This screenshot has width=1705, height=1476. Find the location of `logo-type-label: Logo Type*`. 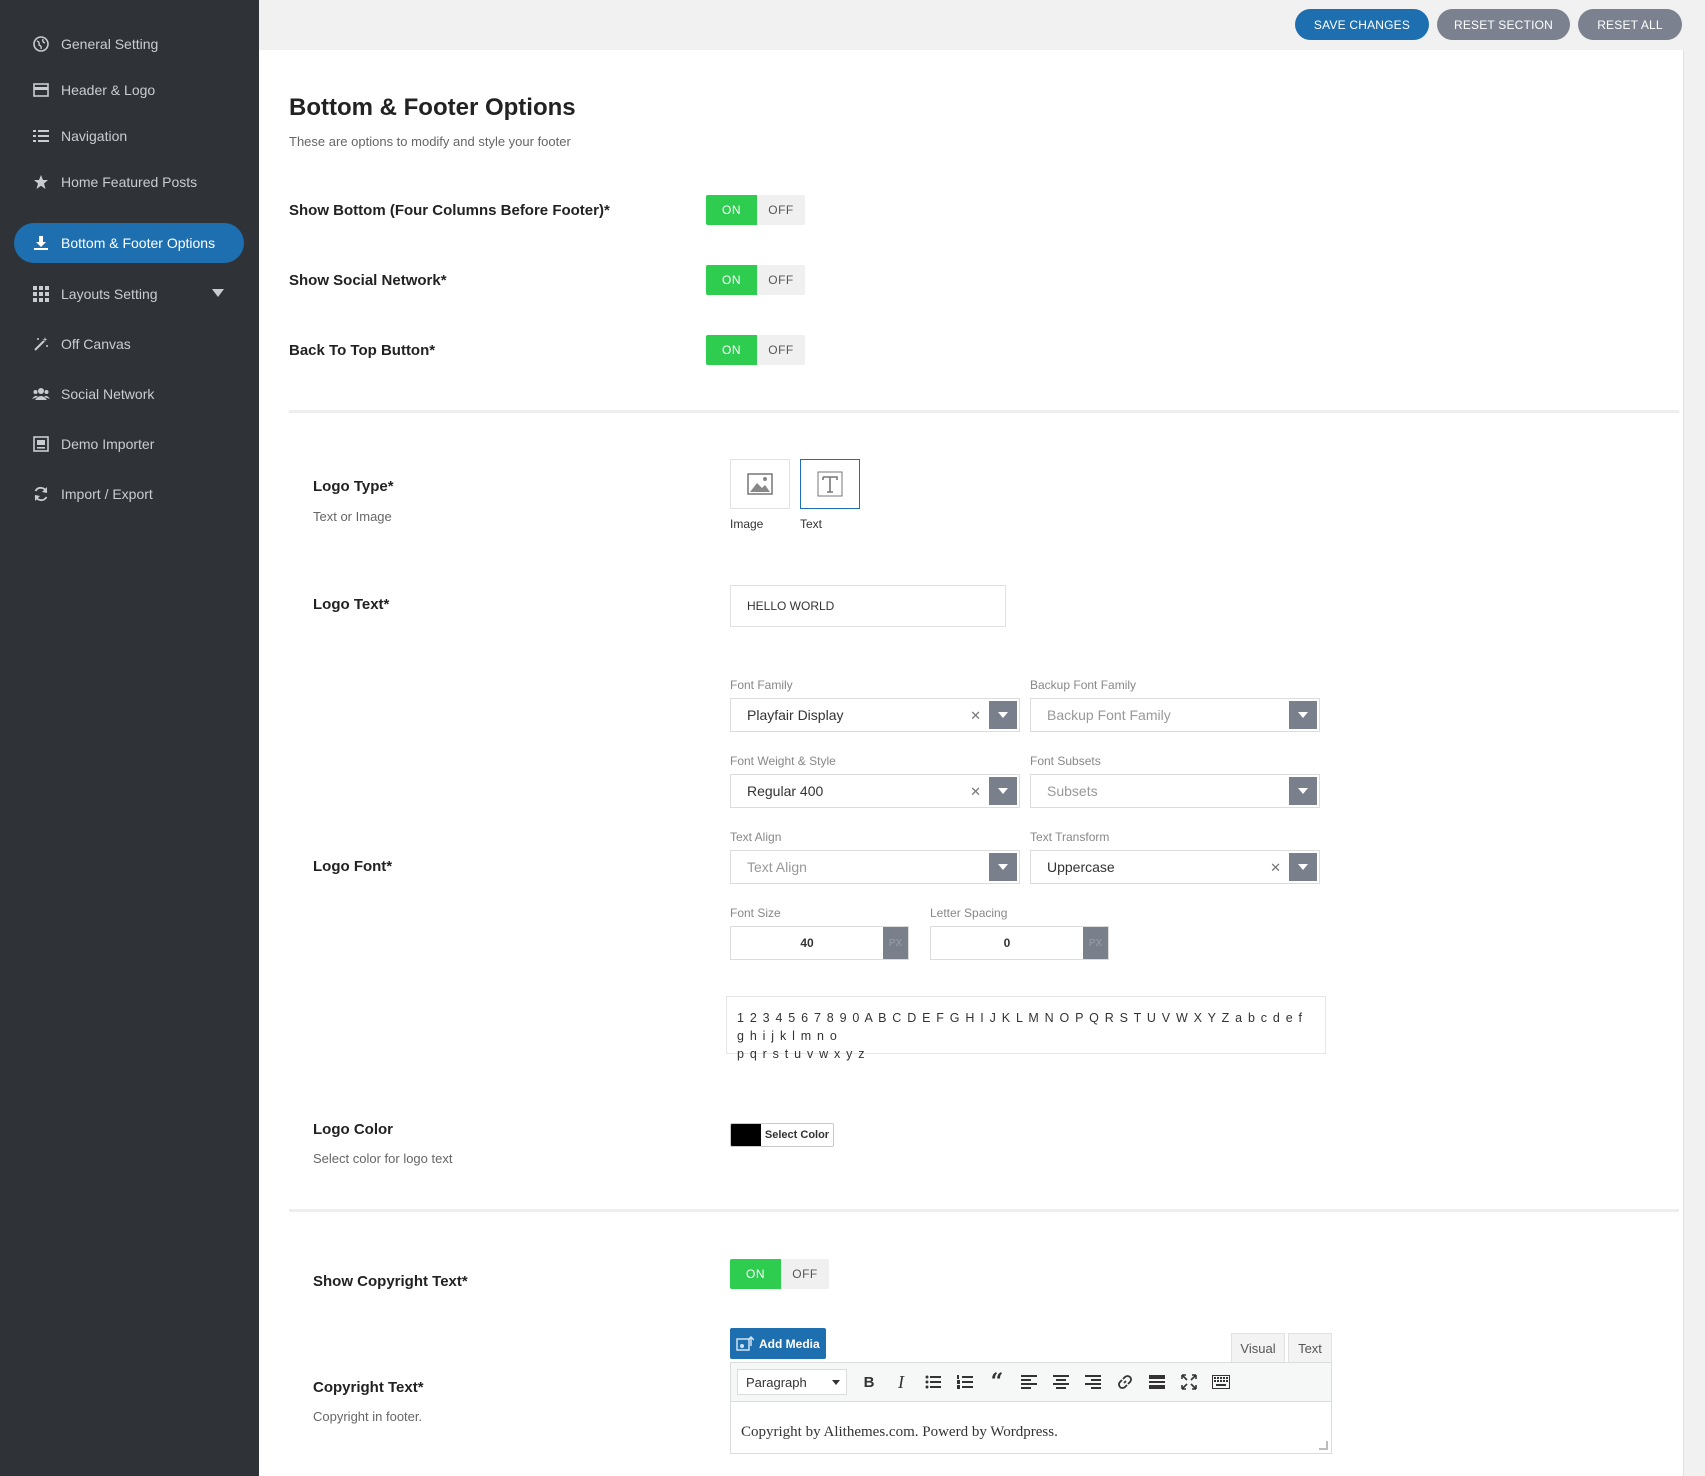

logo-type-label: Logo Type* is located at coordinates (353, 486).